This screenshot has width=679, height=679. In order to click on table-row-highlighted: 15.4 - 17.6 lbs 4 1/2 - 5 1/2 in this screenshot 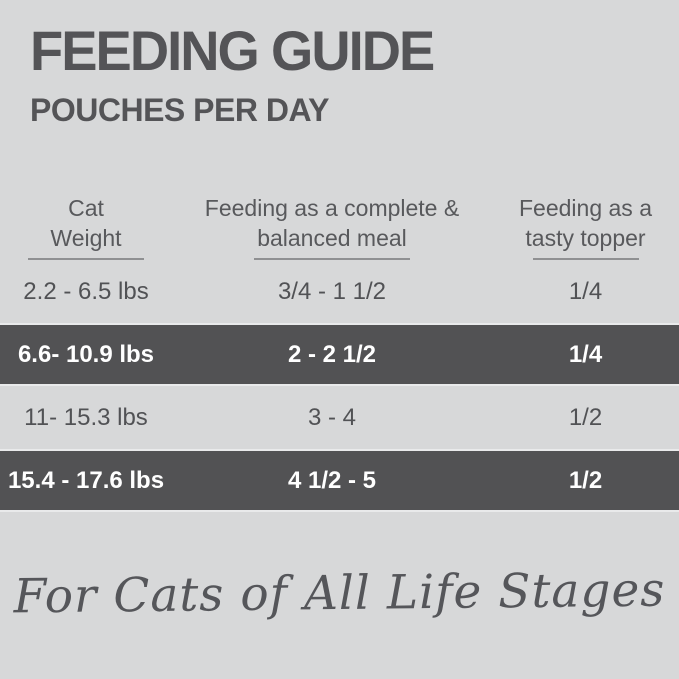, I will do `click(339, 480)`.